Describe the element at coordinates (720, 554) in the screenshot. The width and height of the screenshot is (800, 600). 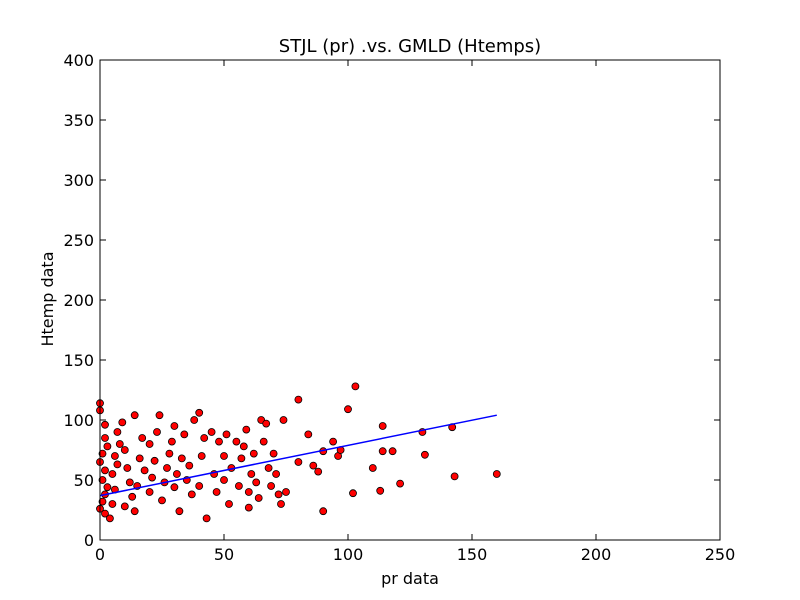
I see `x-tick-label-5: 250` at that location.